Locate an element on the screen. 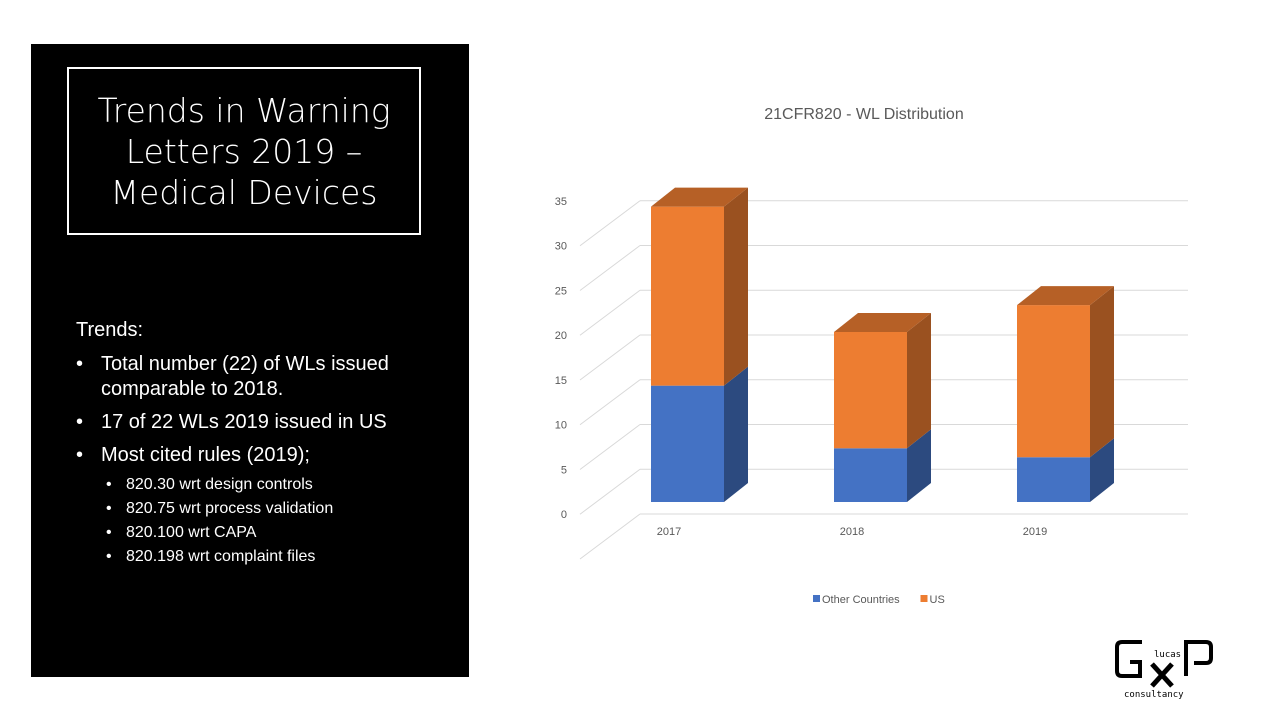 This screenshot has height=720, width=1280. title-line: Trends in Warning is located at coordinates (244, 110).